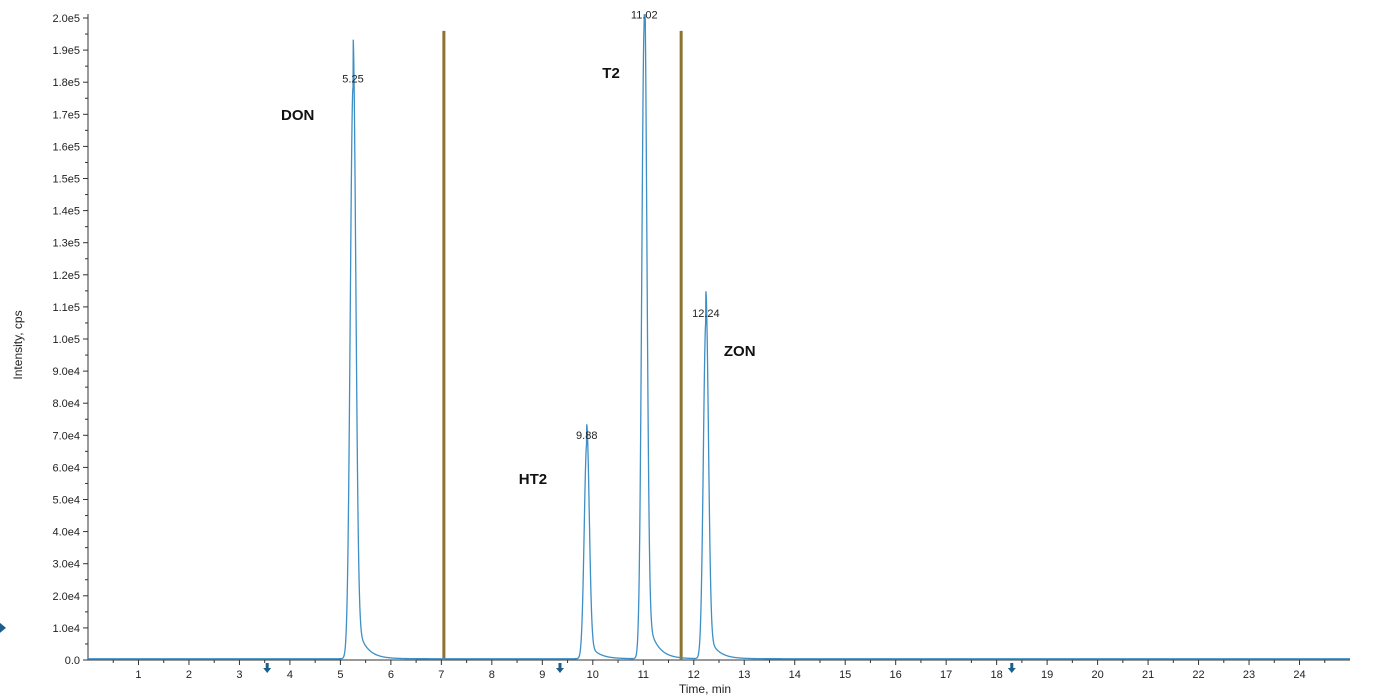  What do you see at coordinates (744, 675) in the screenshot?
I see `x-tick-label: 13` at bounding box center [744, 675].